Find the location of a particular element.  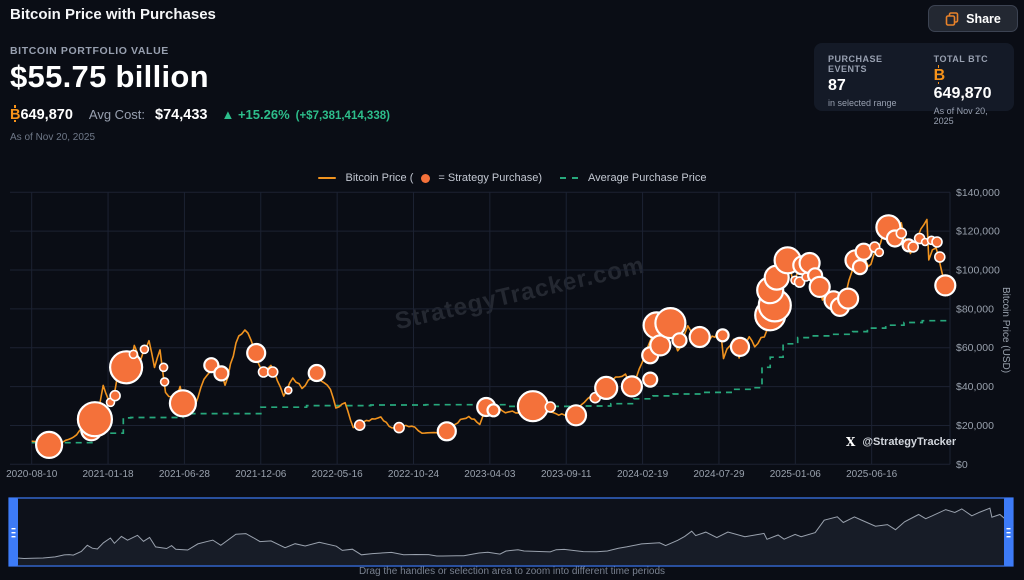

btc-holdings: B649,870 is located at coordinates (41, 114).